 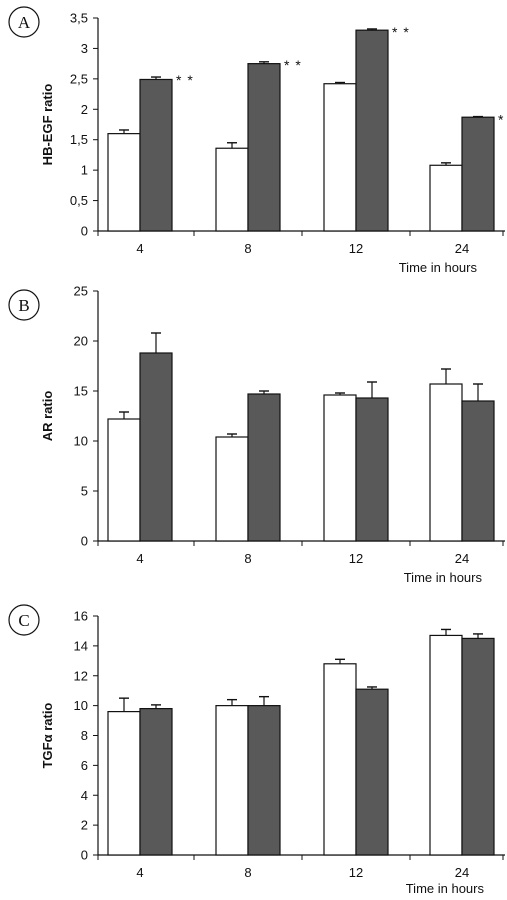 What do you see at coordinates (79, 139) in the screenshot?
I see `y-tick-label: 1,5` at bounding box center [79, 139].